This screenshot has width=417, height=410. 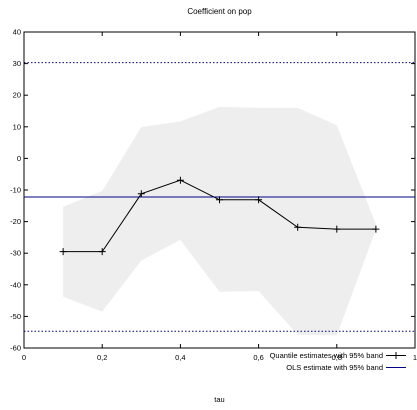 I want to click on chart-title: Coefficient on pop, so click(x=219, y=11).